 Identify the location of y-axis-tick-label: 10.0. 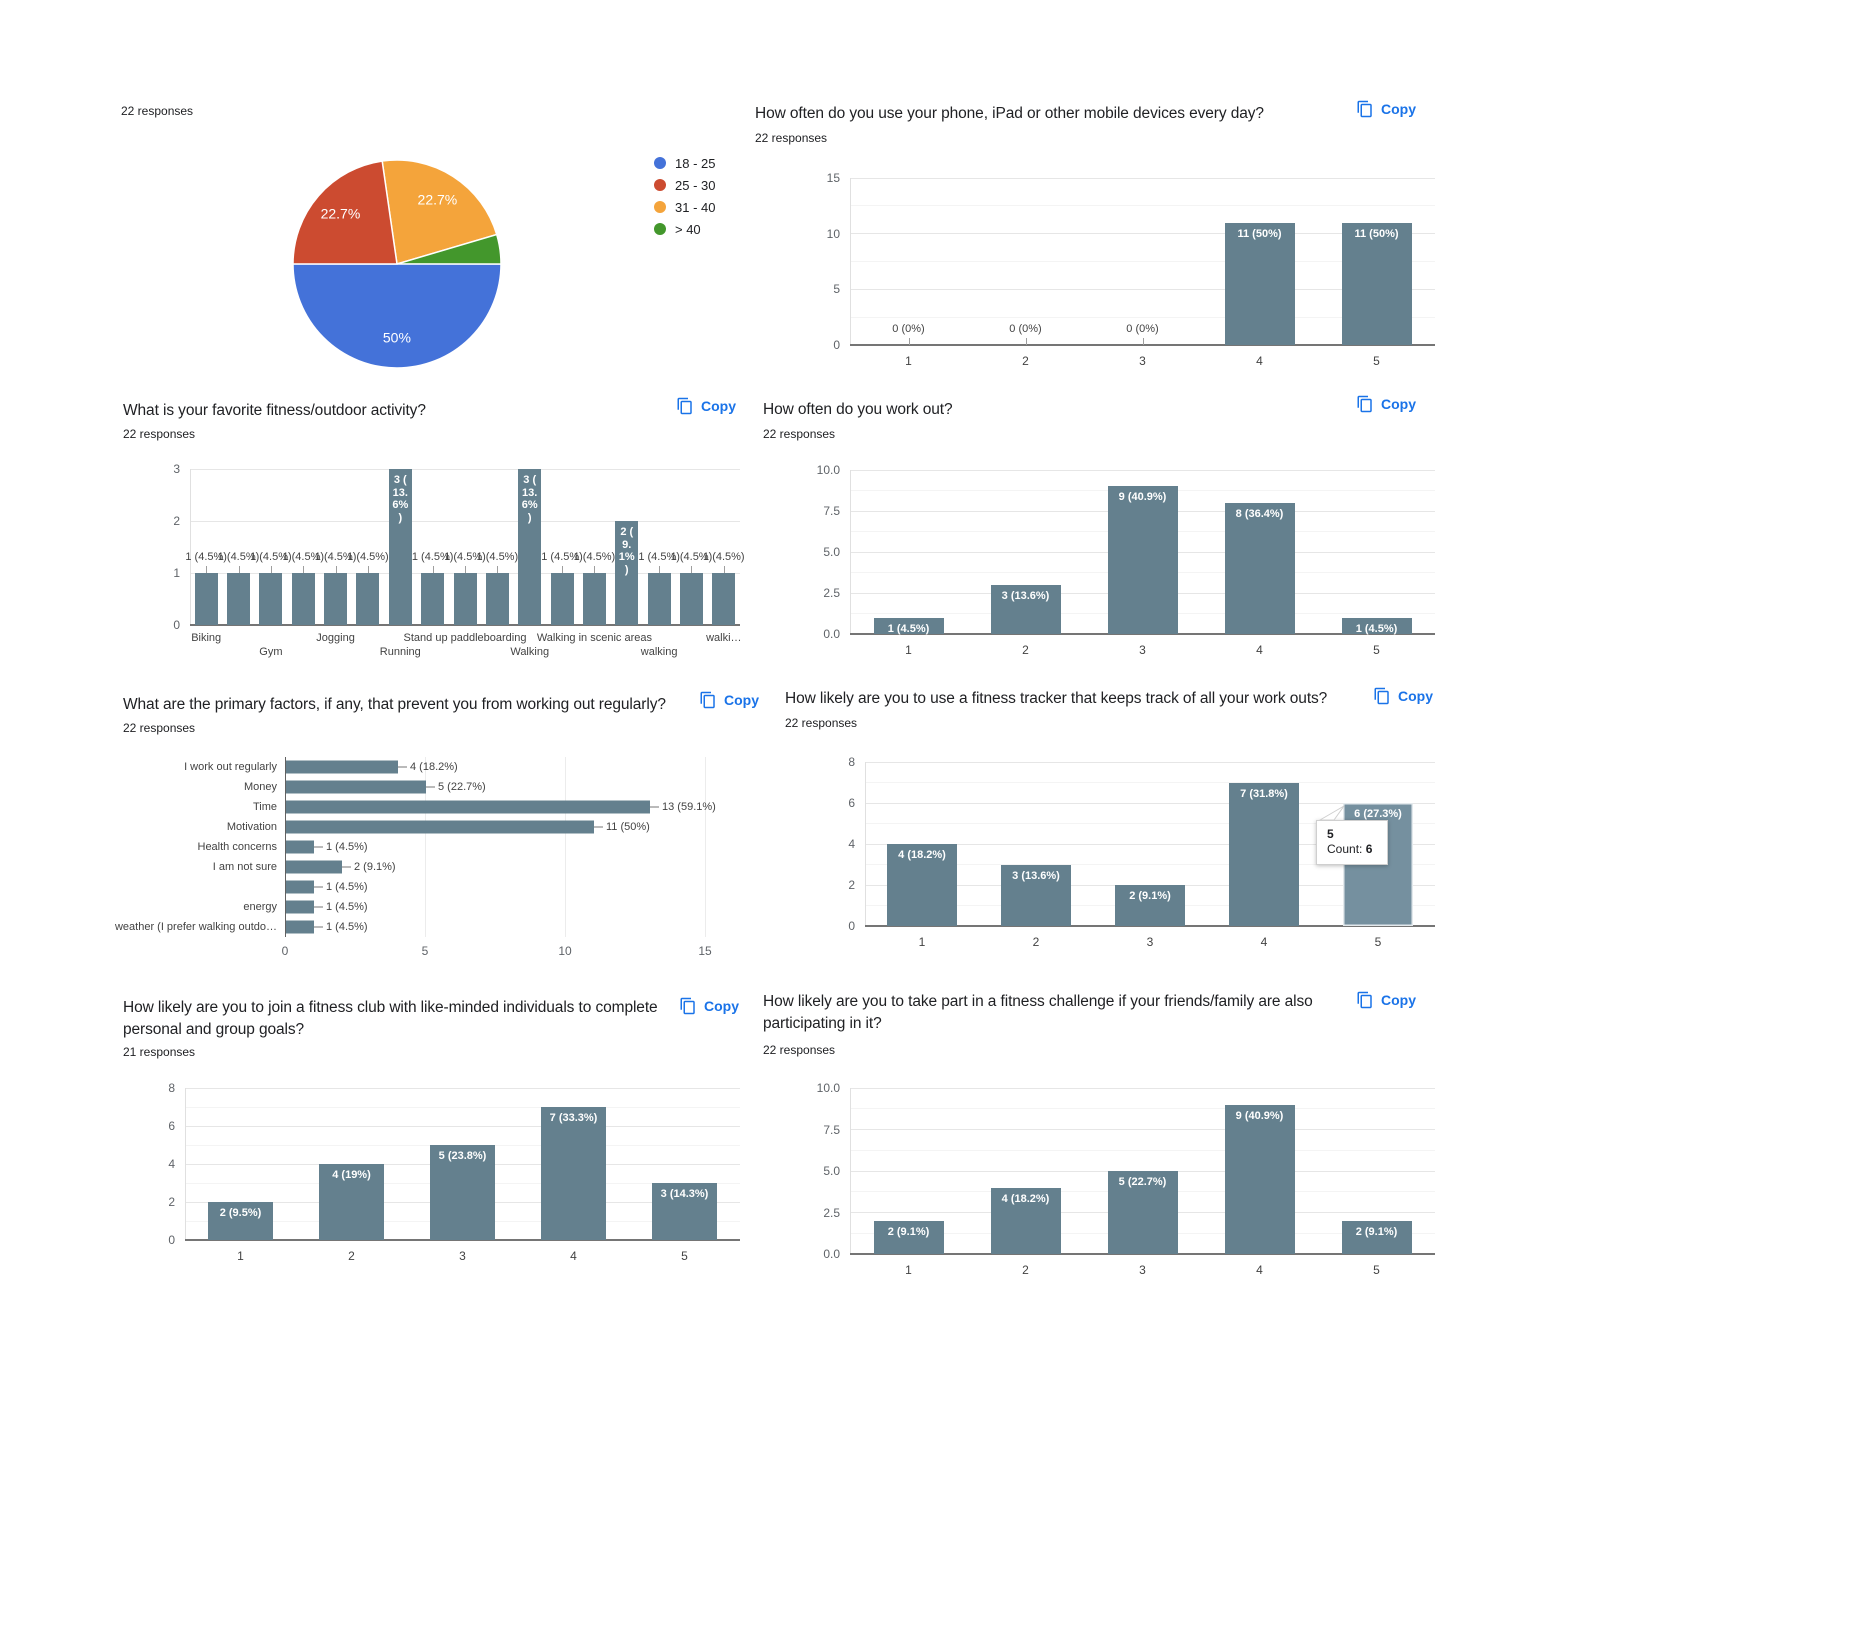
(828, 470).